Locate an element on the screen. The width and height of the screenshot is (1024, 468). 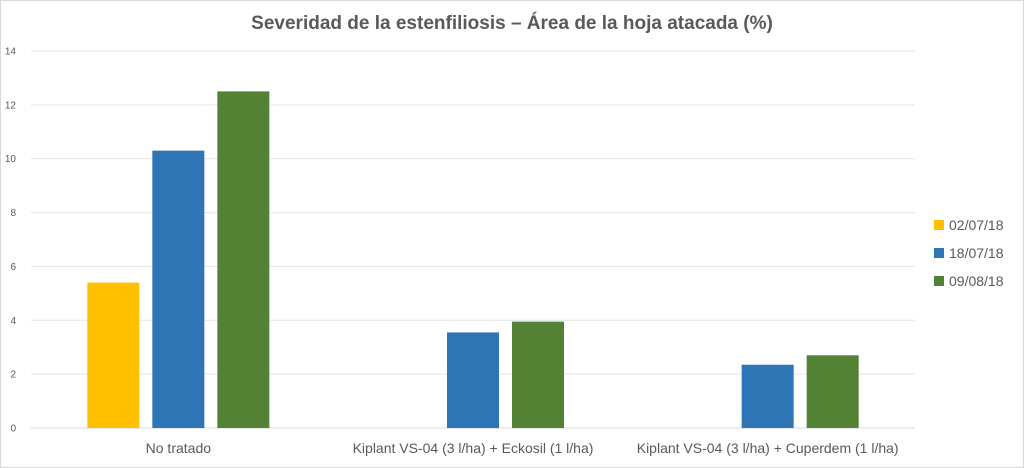
y-tick-label: 2 is located at coordinates (13, 375).